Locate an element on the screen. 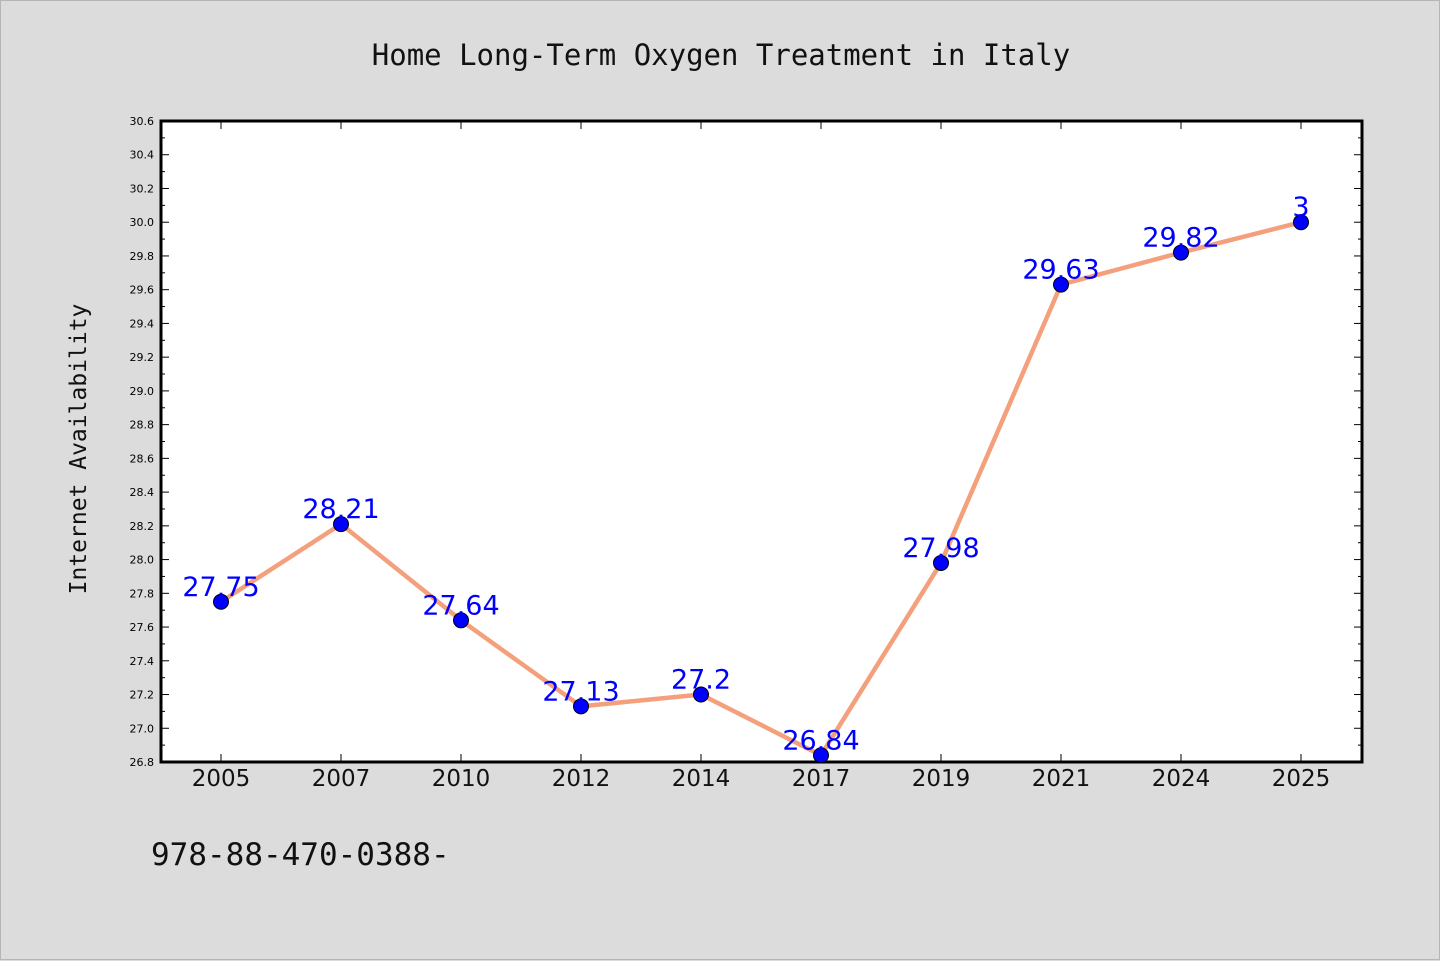  y-tick-label: 27.8 is located at coordinates (142, 593).